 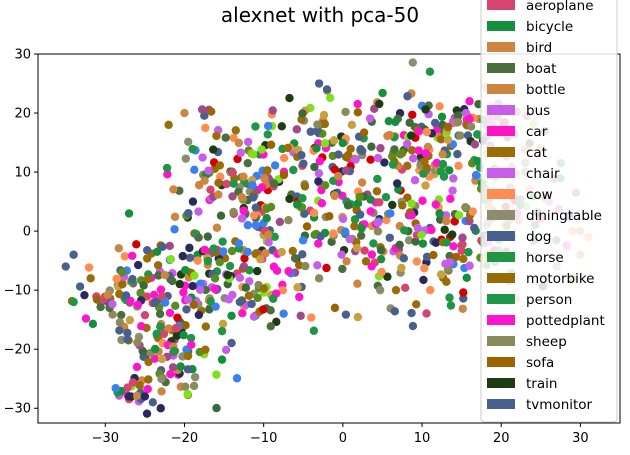 I want to click on legend-label: bus, so click(x=538, y=111).